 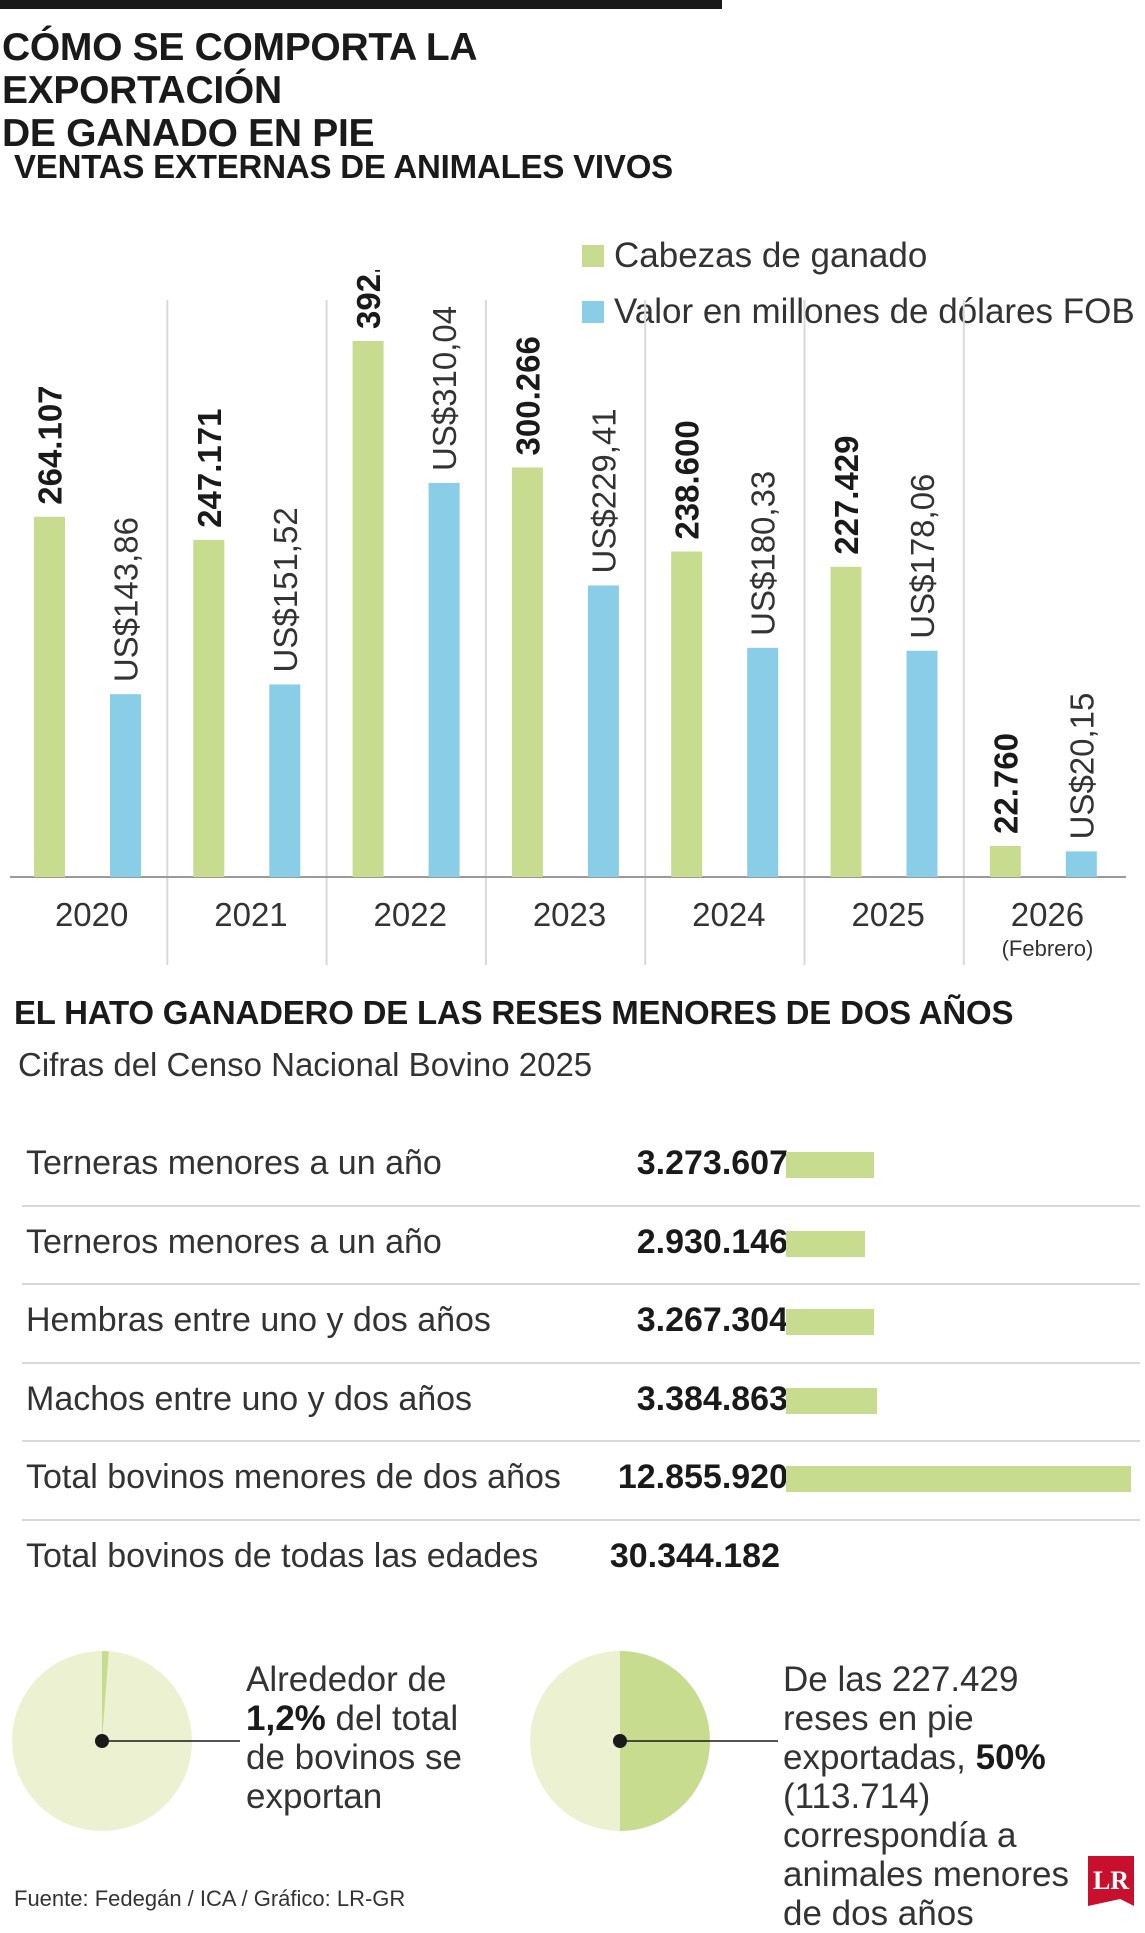 What do you see at coordinates (258, 1320) in the screenshot?
I see `row-label: Hembras entre uno y dos años` at bounding box center [258, 1320].